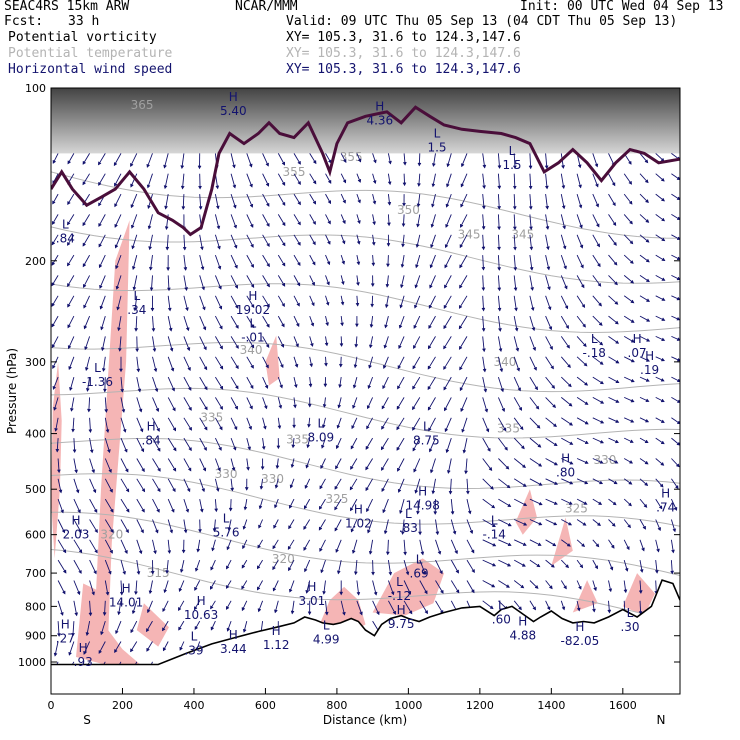 The image size is (740, 740). I want to click on extremum-marker: H, so click(358, 510).